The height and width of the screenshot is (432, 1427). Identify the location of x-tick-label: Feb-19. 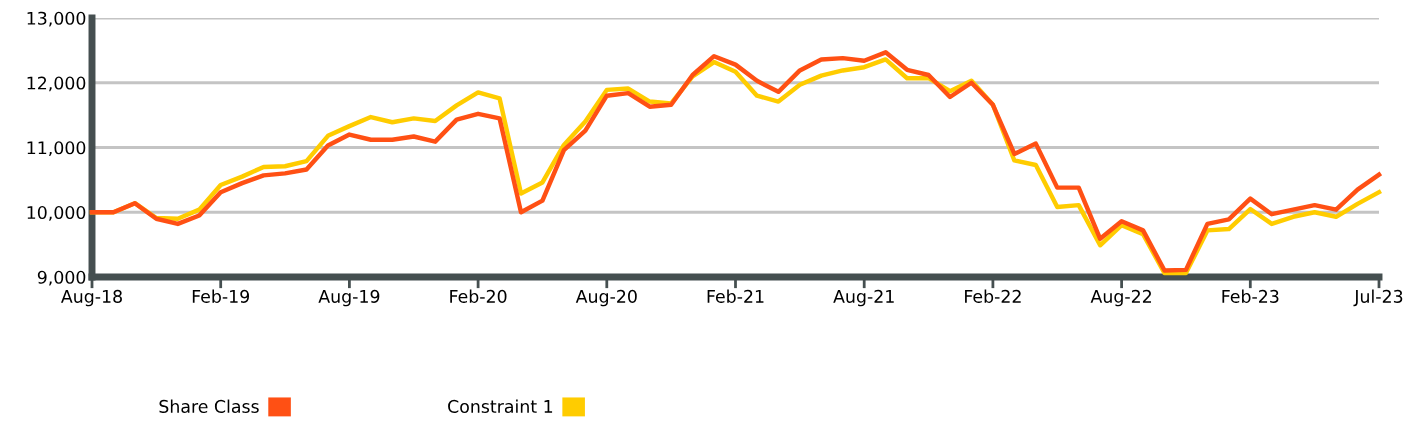
(221, 296).